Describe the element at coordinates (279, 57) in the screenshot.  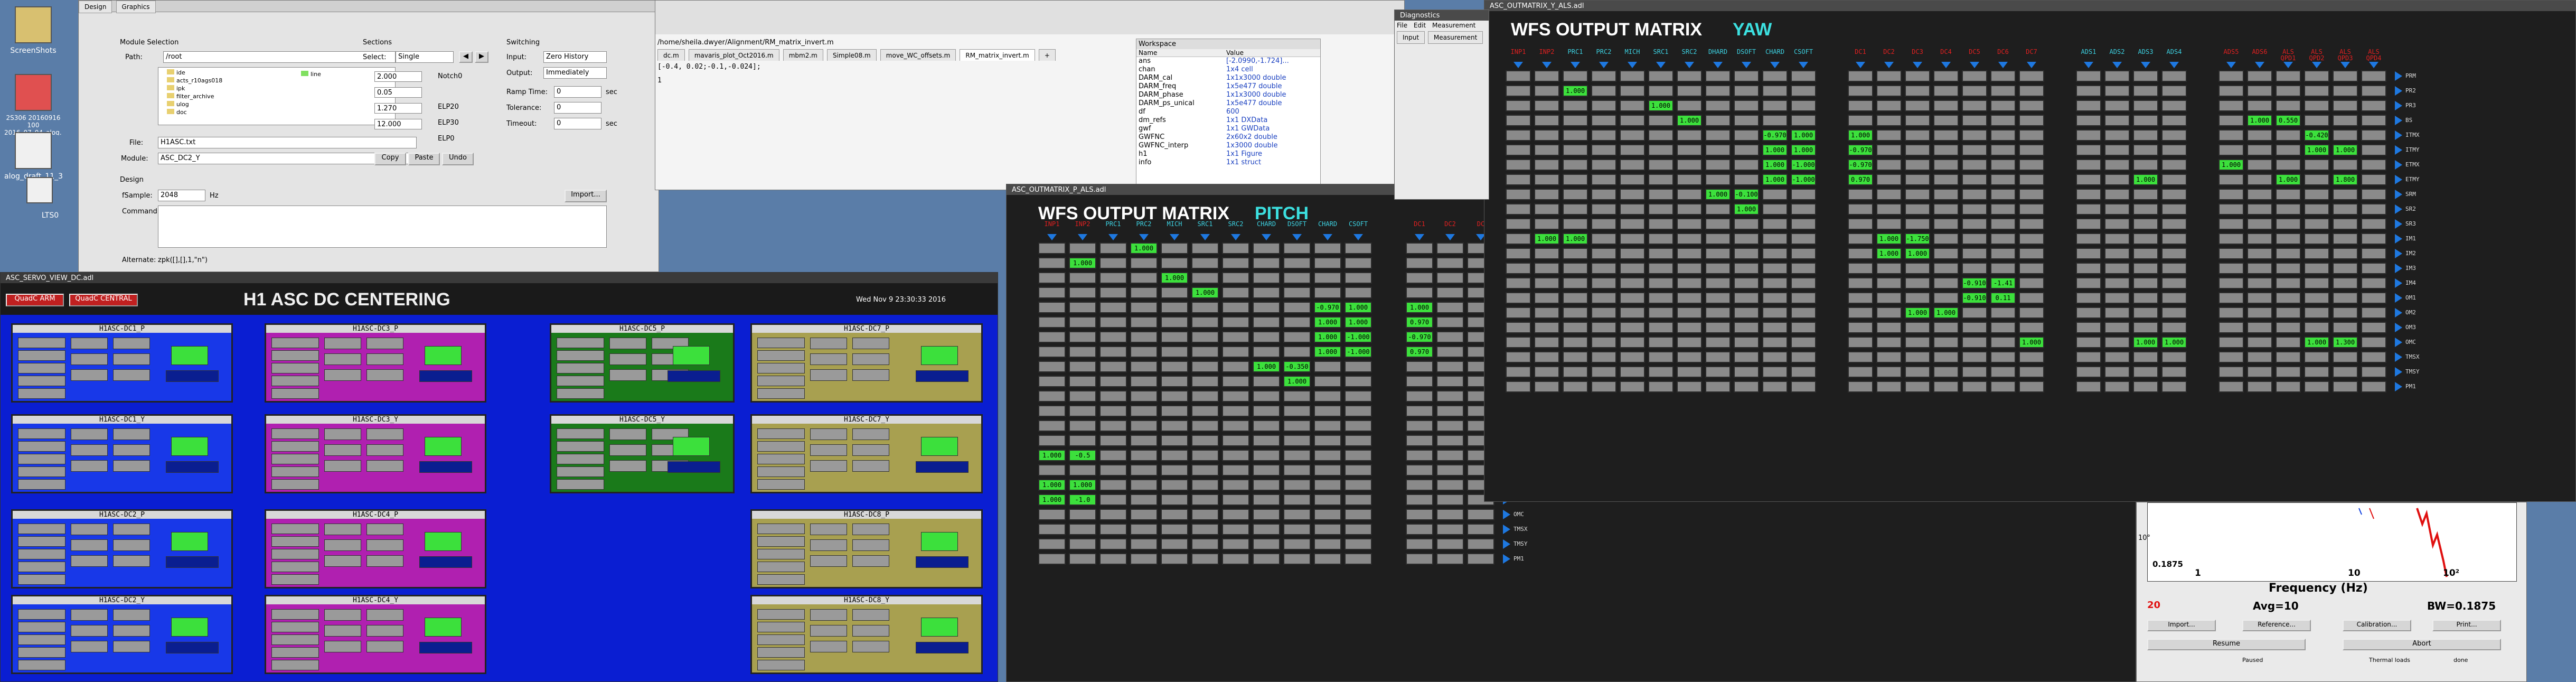
I see `path-select: /root` at that location.